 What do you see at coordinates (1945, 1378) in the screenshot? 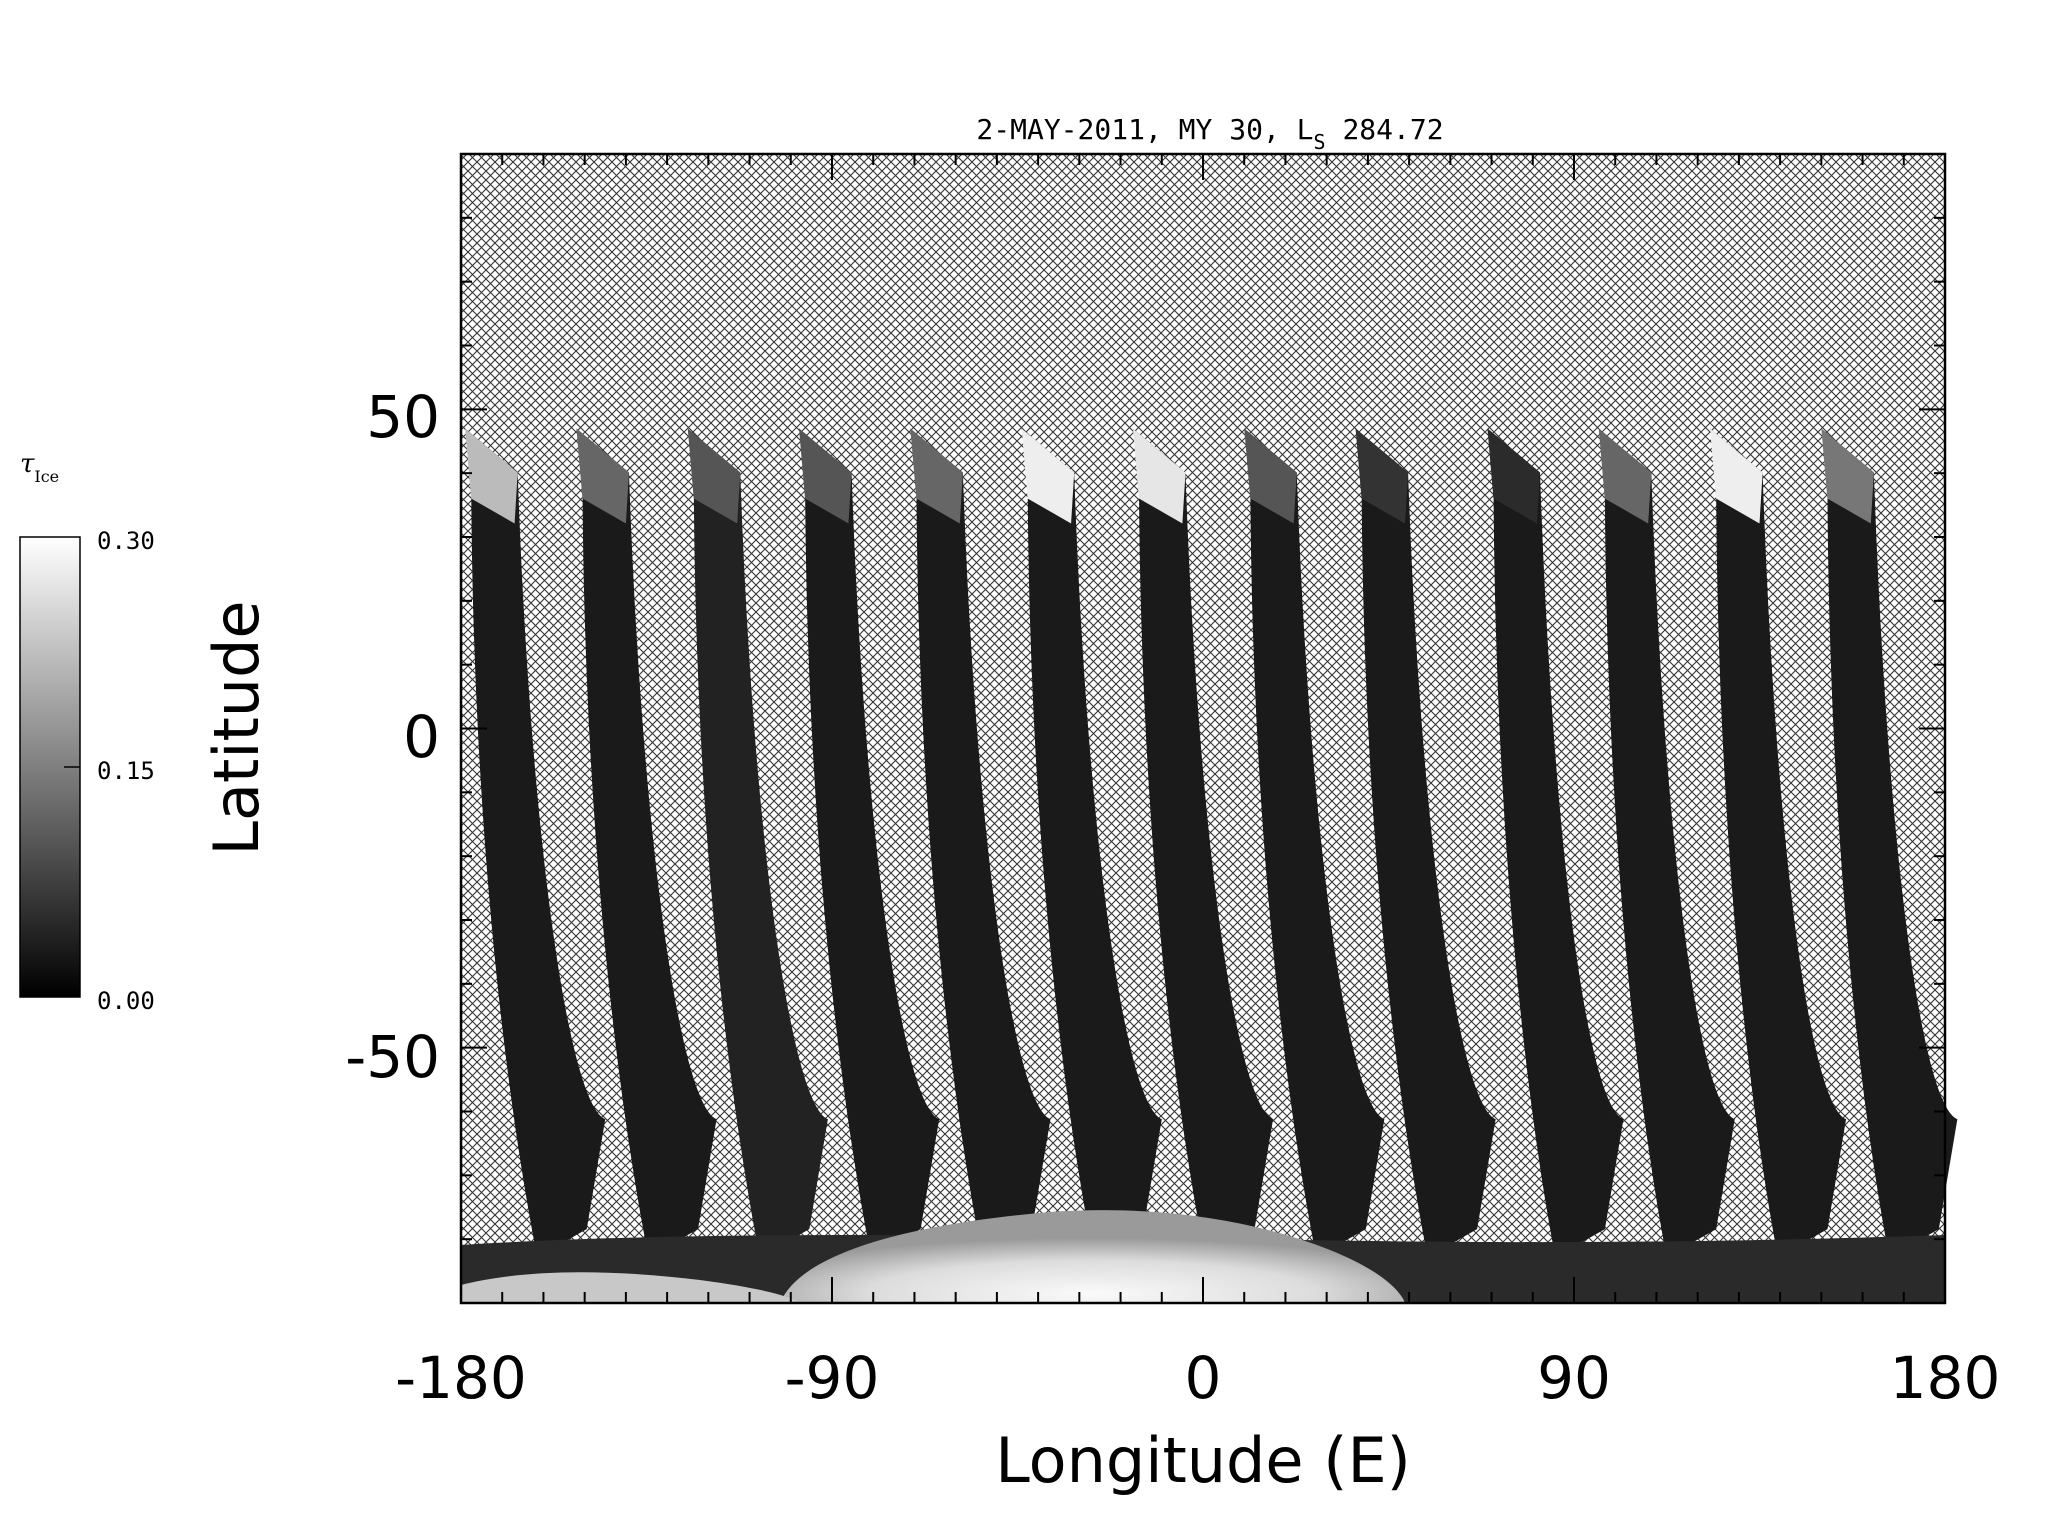
I see `x-tick-label: 180` at bounding box center [1945, 1378].